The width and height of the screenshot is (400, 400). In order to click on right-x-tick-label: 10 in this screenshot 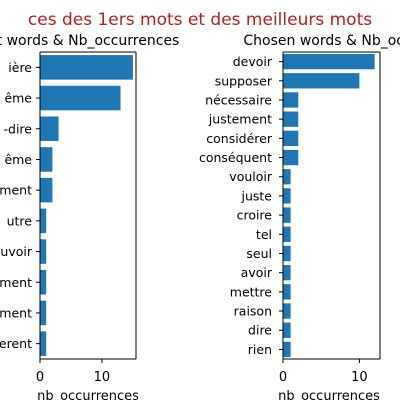, I will do `click(359, 377)`.